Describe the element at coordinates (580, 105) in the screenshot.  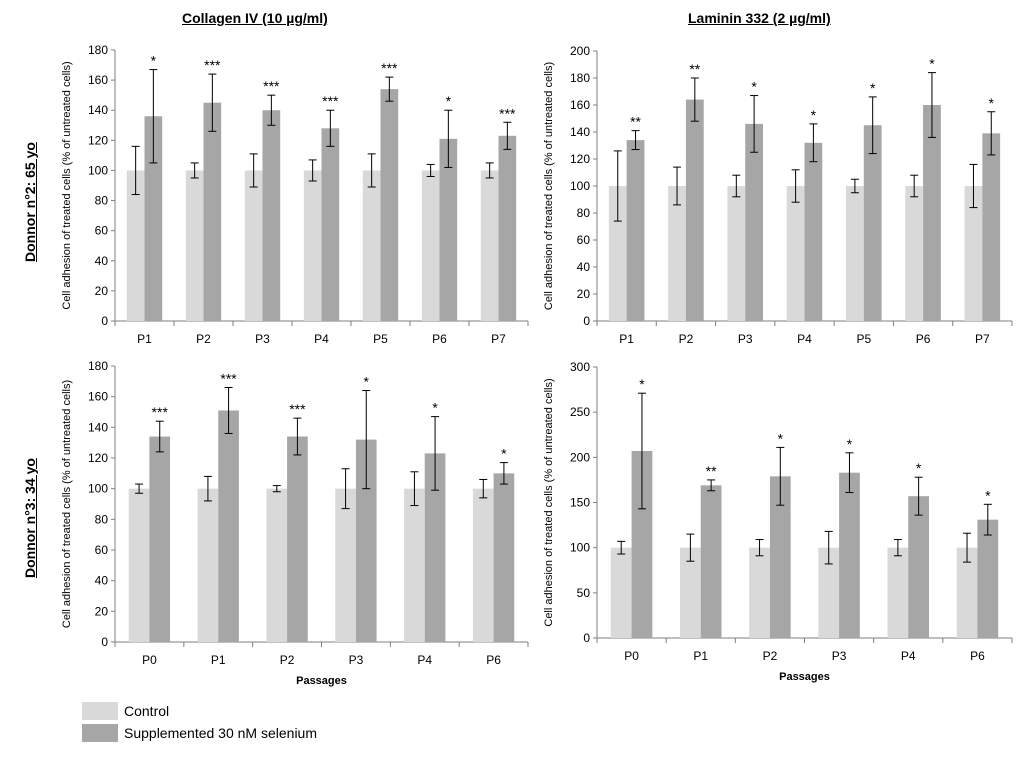
I see `laminin-donor2-y-tick-label: 160` at that location.